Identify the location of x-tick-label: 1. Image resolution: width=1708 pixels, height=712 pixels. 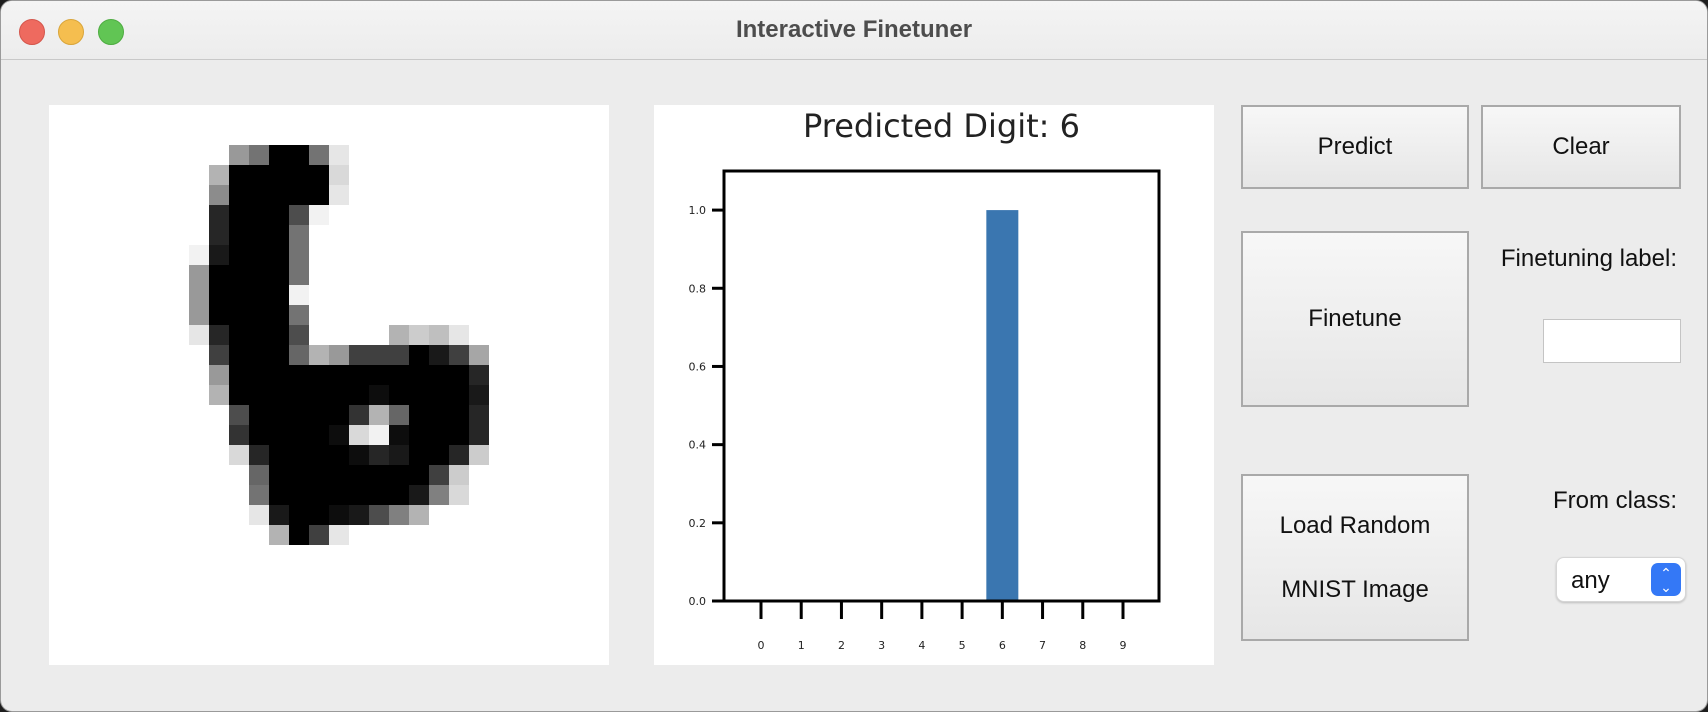
(801, 645).